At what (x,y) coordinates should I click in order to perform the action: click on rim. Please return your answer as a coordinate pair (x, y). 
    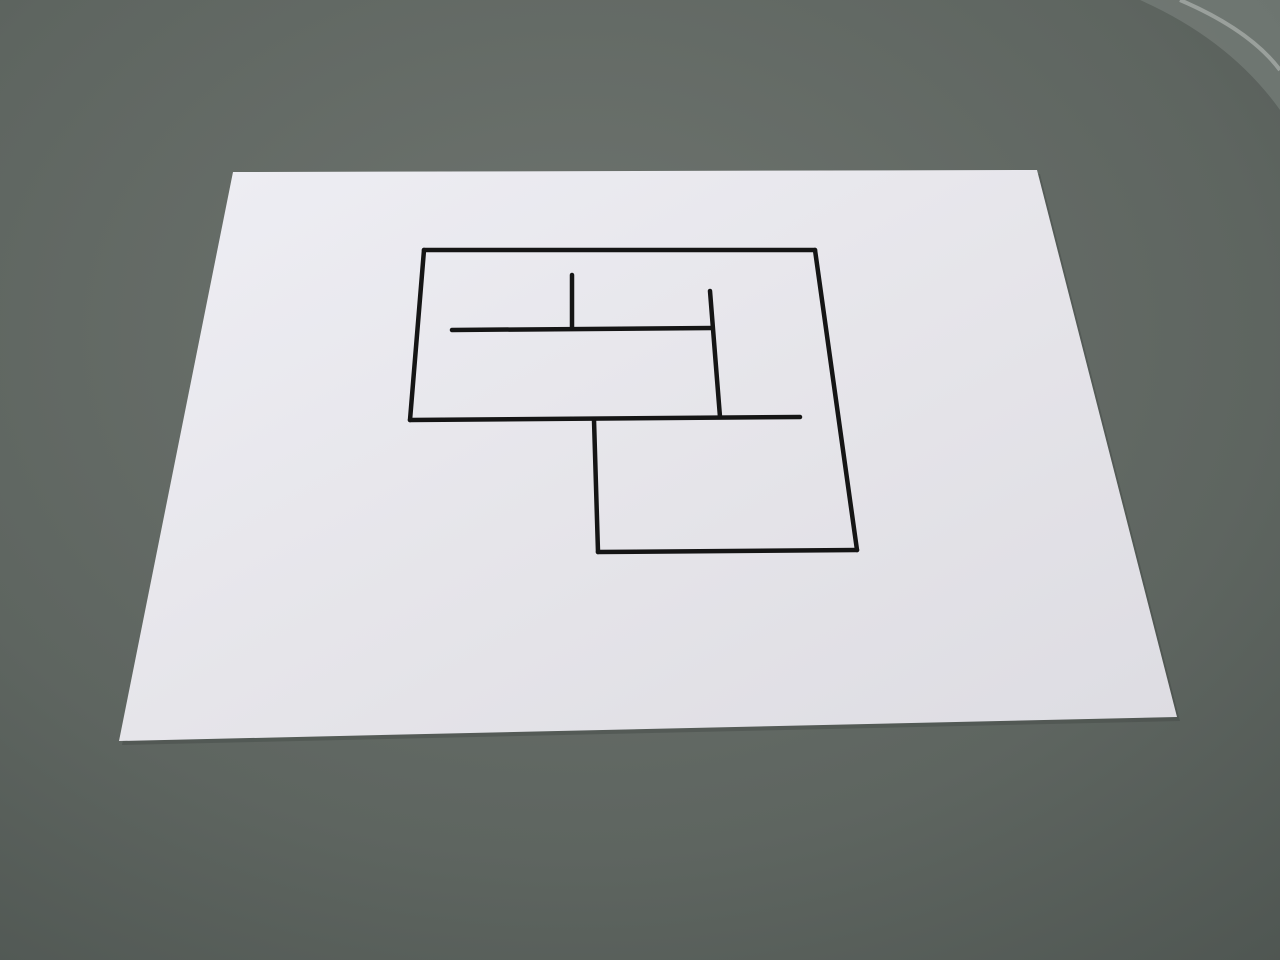
    Looking at the image, I should click on (1229, 36).